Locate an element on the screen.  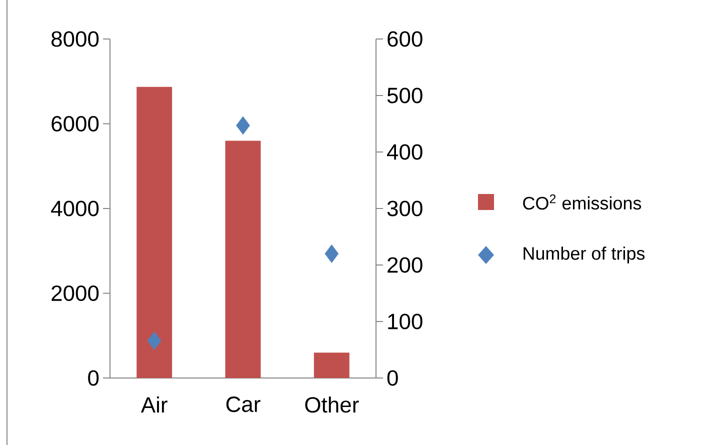
y2-tick-label: 400 is located at coordinates (404, 152).